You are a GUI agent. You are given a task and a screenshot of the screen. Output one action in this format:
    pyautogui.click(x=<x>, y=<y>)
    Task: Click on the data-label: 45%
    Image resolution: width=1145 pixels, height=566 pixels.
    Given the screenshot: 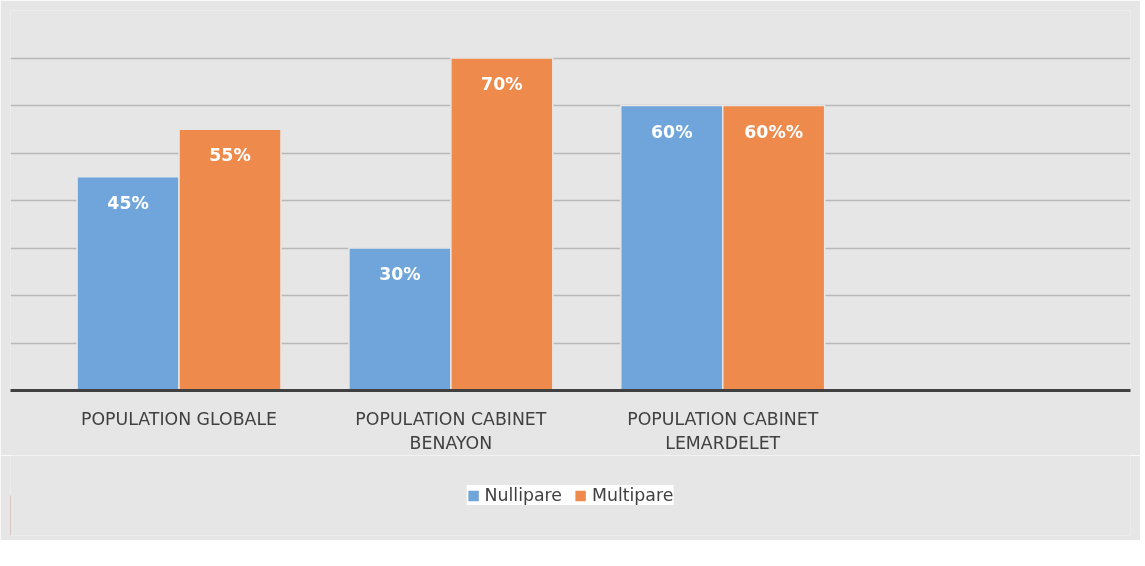 What is the action you would take?
    pyautogui.click(x=128, y=202)
    